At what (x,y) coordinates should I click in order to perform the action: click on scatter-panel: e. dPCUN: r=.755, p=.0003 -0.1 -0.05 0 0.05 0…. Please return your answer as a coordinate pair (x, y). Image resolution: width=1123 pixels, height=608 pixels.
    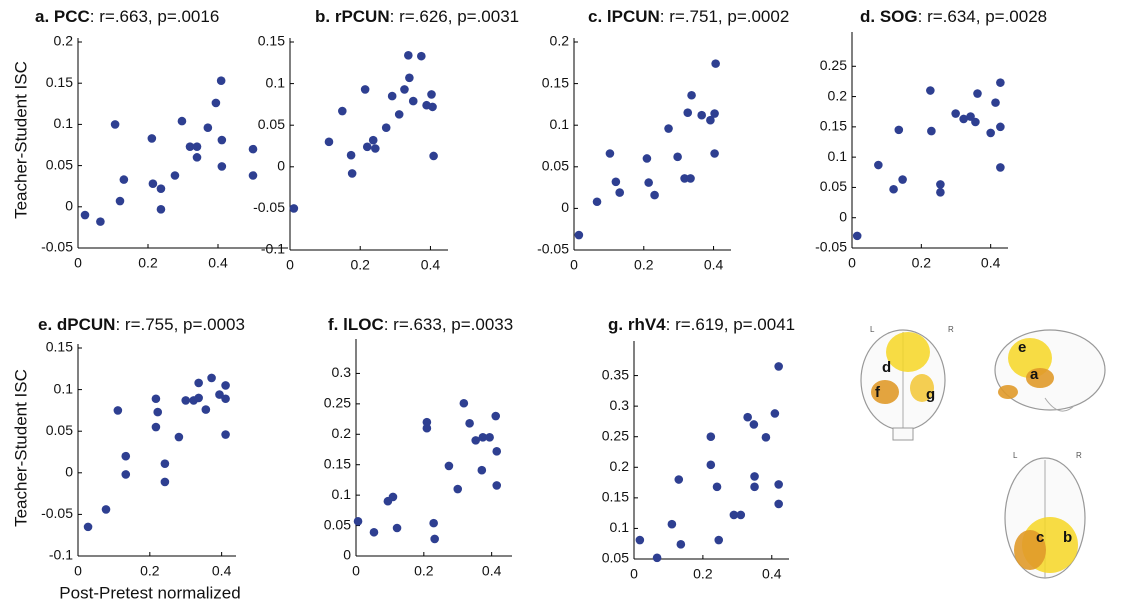
    Looking at the image, I should click on (141, 446).